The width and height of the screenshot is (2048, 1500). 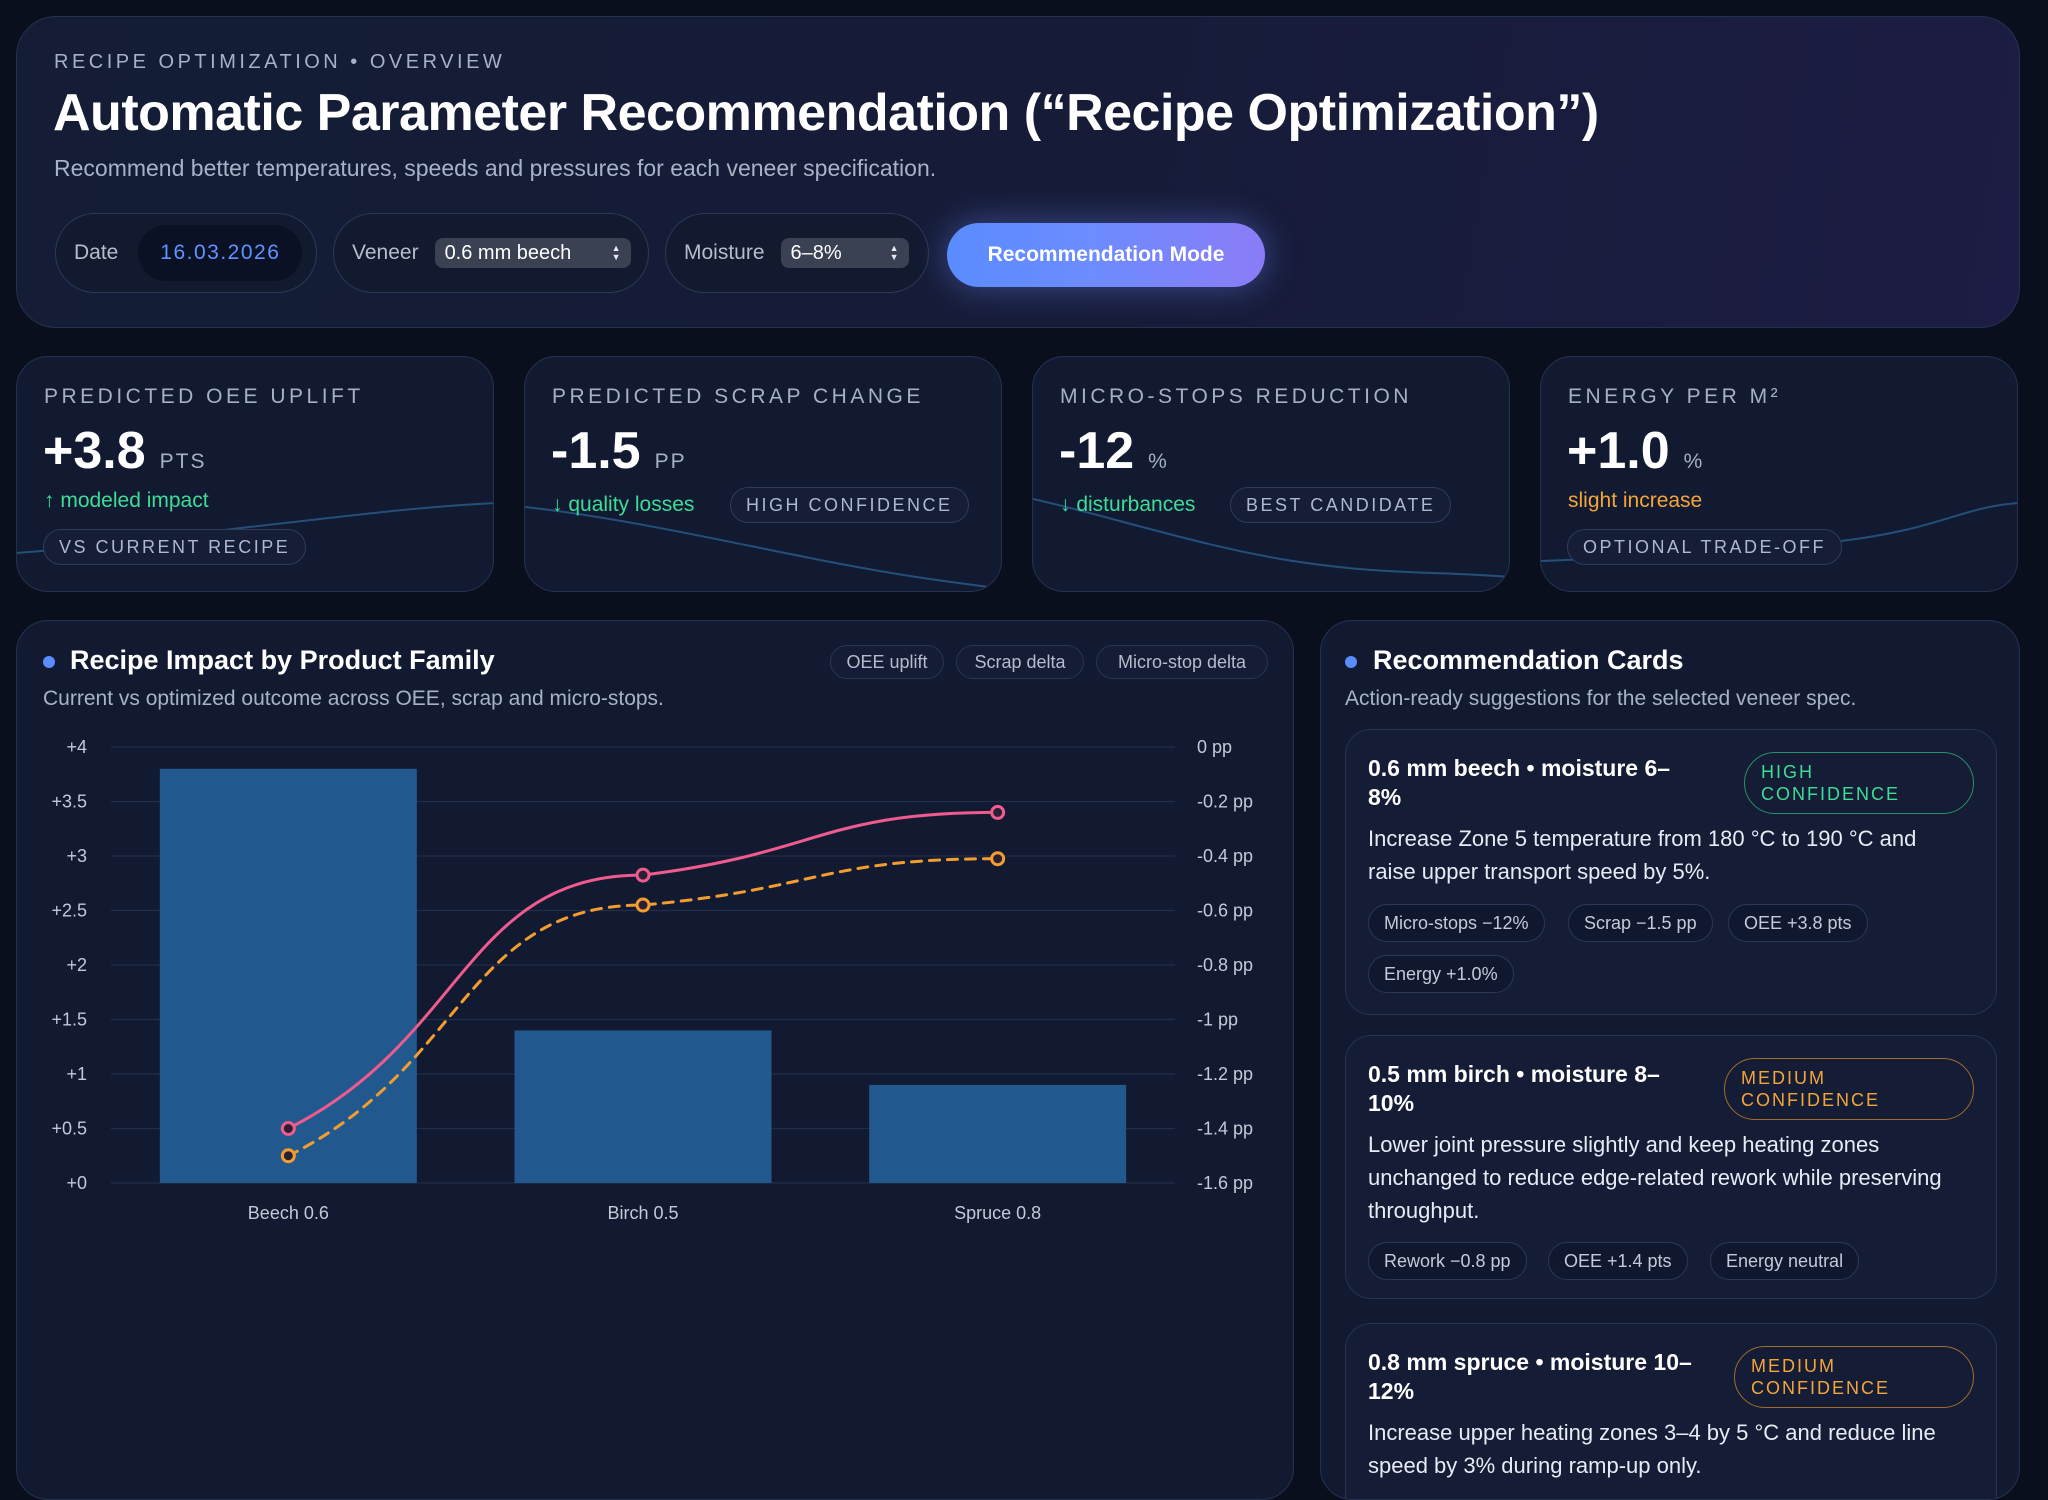 I want to click on veneer-select: 0.6 mm beech ▲ ▼, so click(x=532, y=253).